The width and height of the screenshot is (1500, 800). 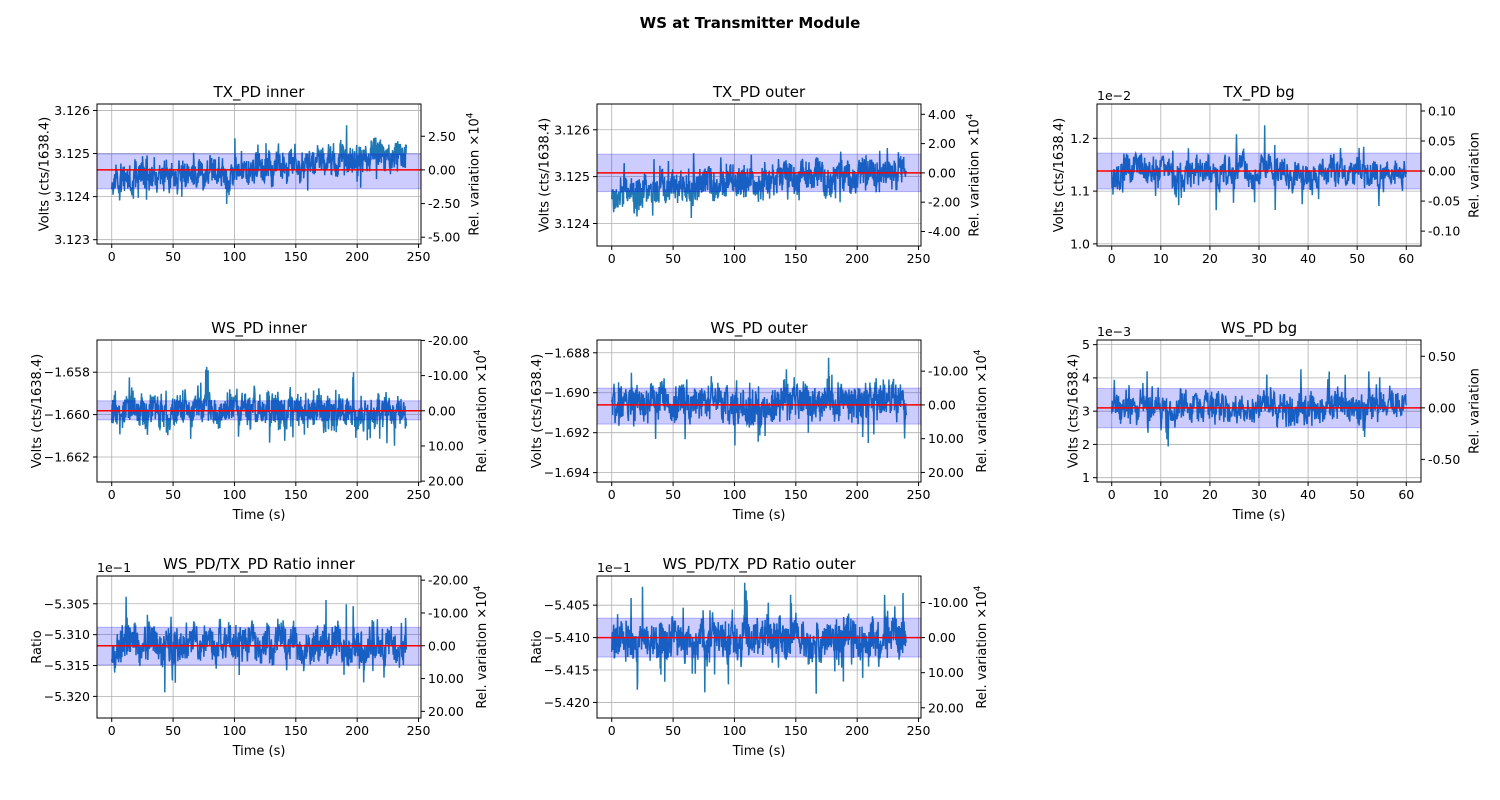 I want to click on subplot-title: TX_PD outer, so click(x=759, y=92).